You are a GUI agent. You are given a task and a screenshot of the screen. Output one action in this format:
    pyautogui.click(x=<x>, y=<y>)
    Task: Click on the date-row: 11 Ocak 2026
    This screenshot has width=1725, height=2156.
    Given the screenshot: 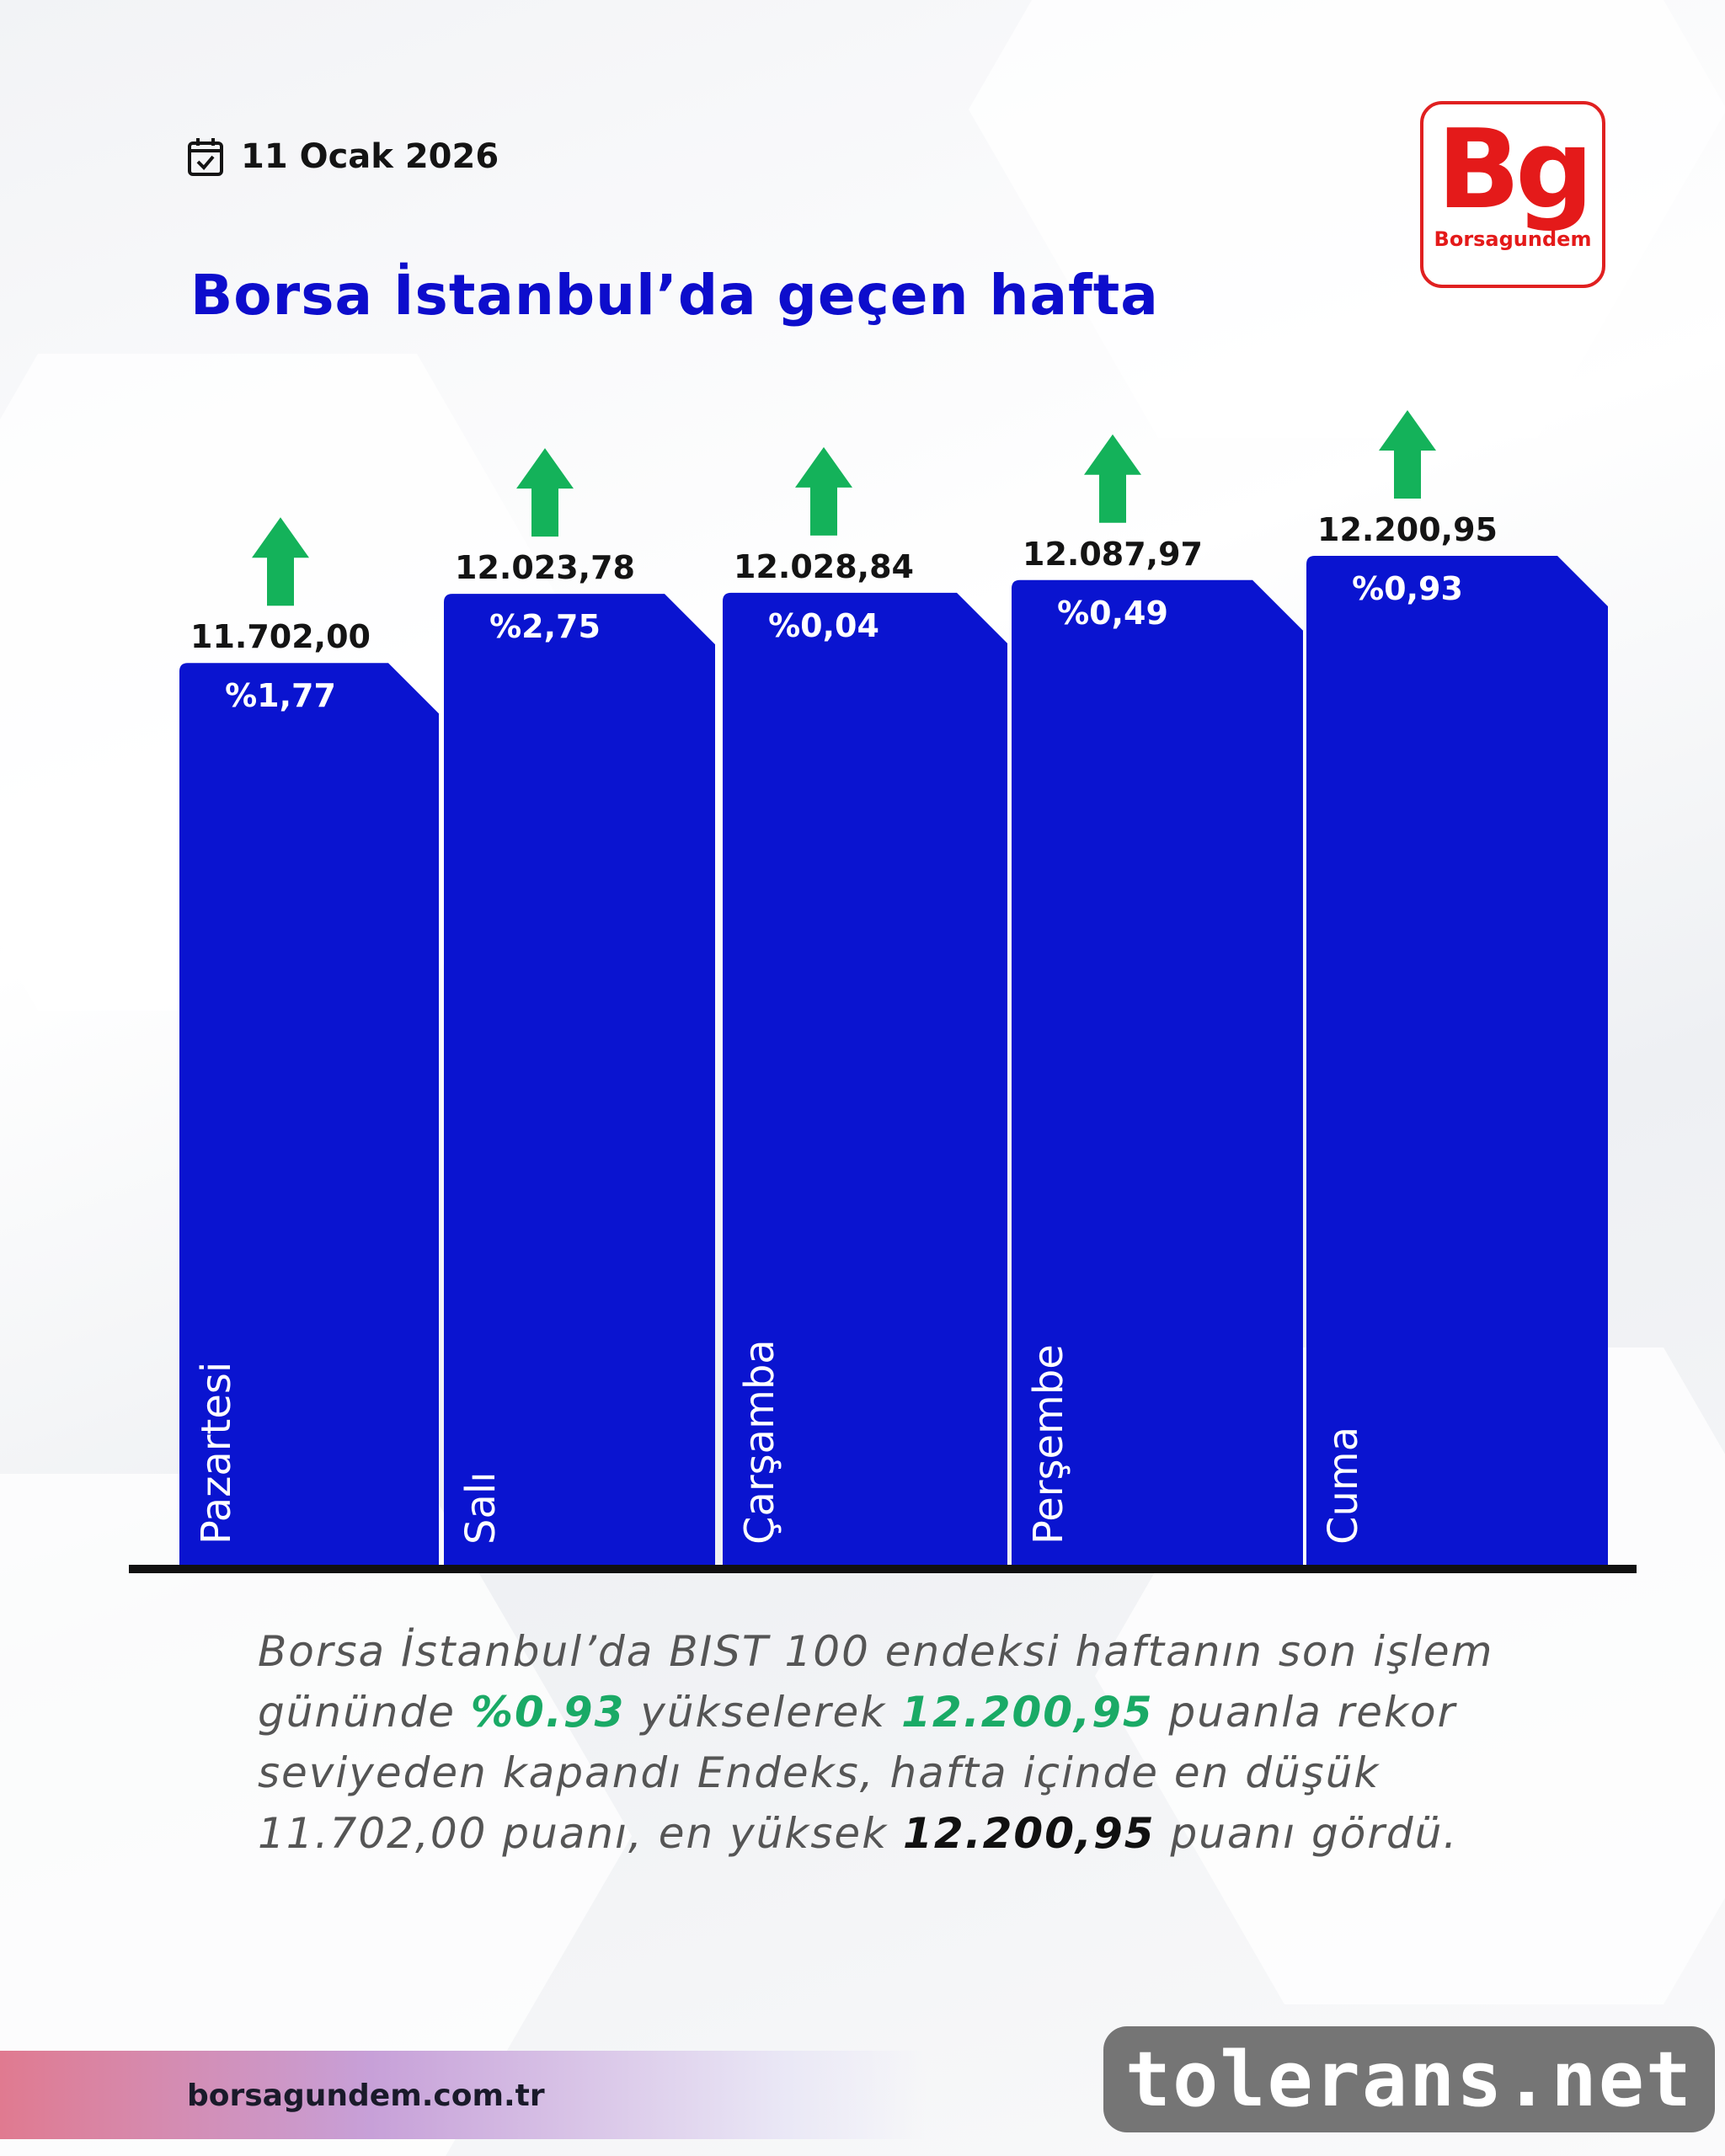 What is the action you would take?
    pyautogui.click(x=343, y=156)
    